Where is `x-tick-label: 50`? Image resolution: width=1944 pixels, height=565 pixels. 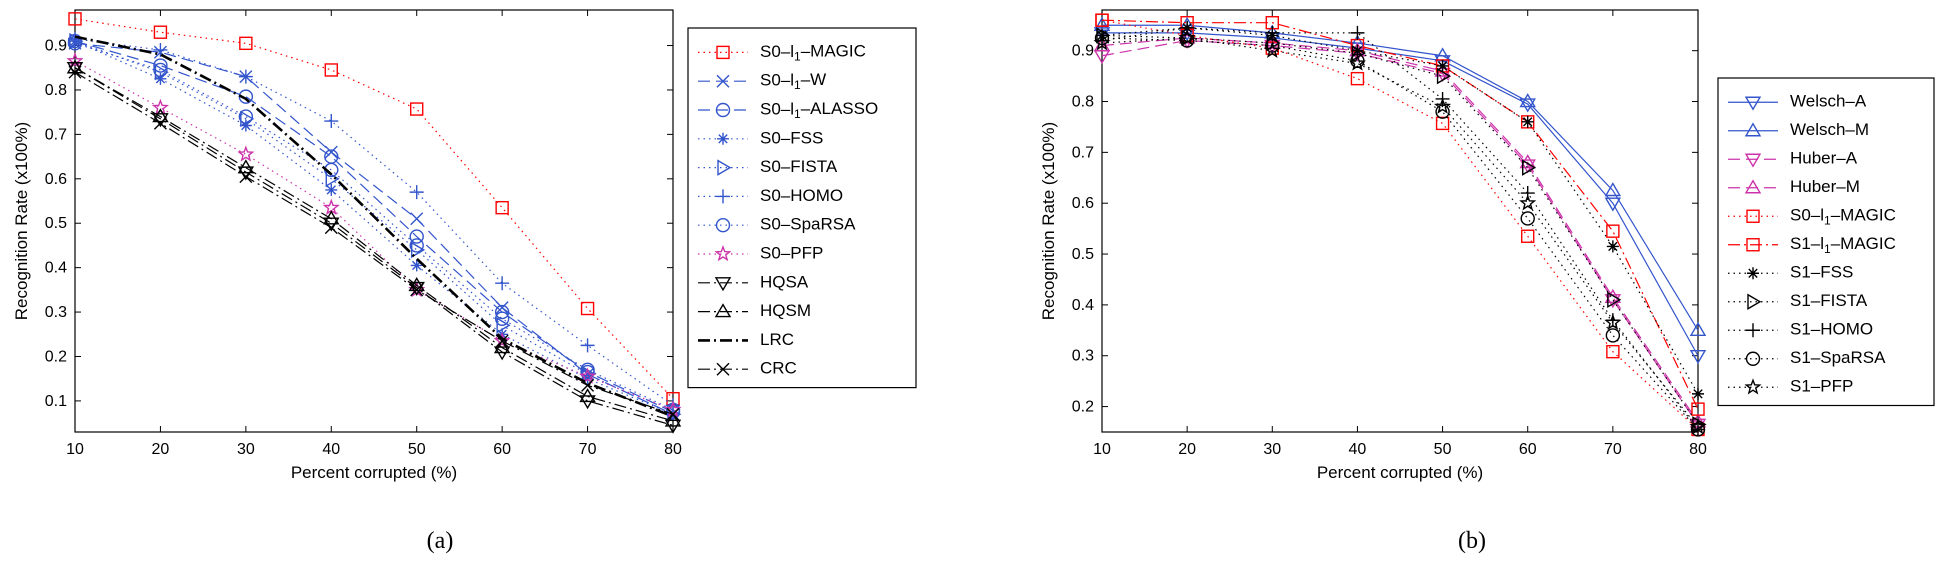 x-tick-label: 50 is located at coordinates (1443, 449).